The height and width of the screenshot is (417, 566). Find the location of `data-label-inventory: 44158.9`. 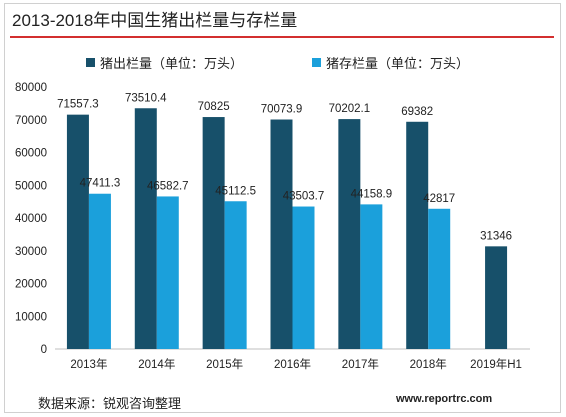

data-label-inventory: 44158.9 is located at coordinates (372, 194).